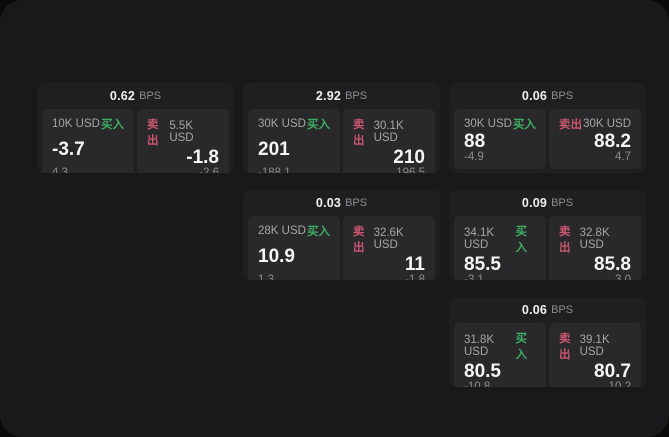  Describe the element at coordinates (202, 157) in the screenshot. I see `sell-price: -1.8` at that location.